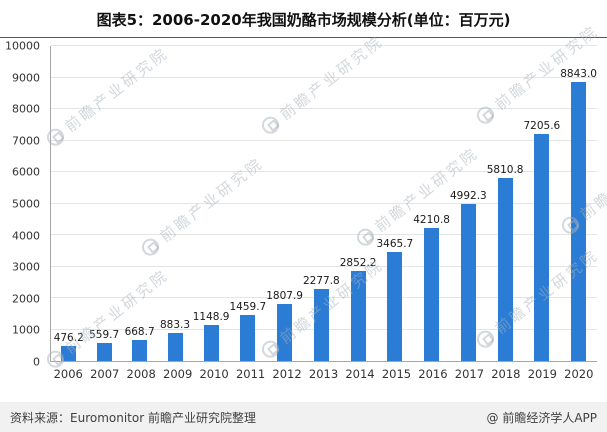  I want to click on y-tick-label: 4000, so click(26, 236).